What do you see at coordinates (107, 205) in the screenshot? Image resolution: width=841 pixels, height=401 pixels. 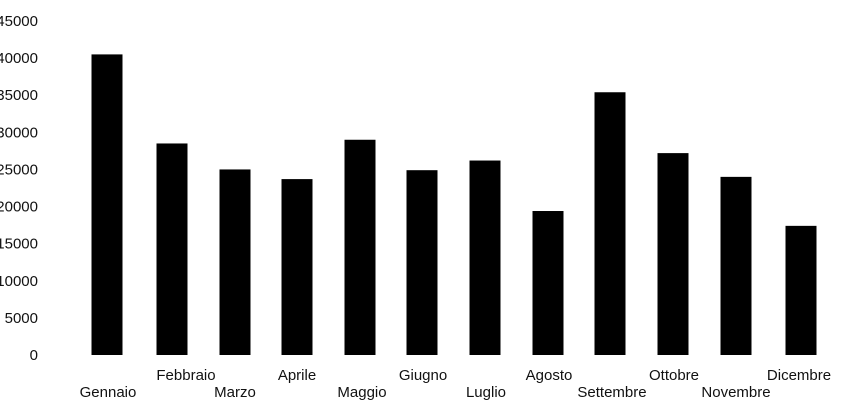 I see `bar-gennaio` at bounding box center [107, 205].